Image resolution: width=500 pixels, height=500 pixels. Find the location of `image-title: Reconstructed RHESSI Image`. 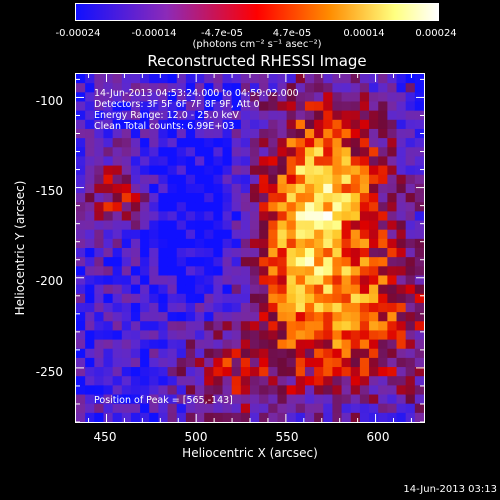

image-title: Reconstructed RHESSI Image is located at coordinates (257, 61).